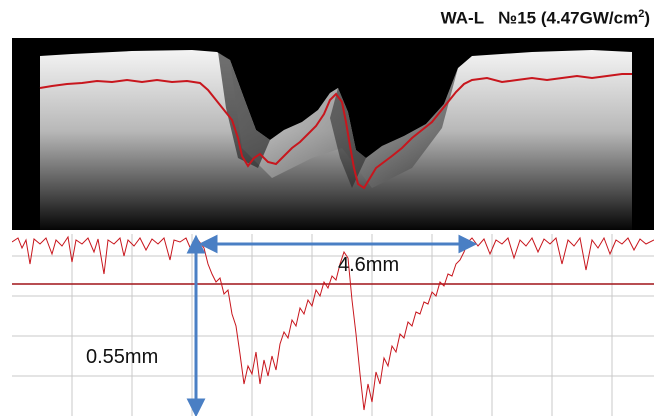  What do you see at coordinates (589, 18) in the screenshot?
I see `title-value: (4.47GW/cm` at bounding box center [589, 18].